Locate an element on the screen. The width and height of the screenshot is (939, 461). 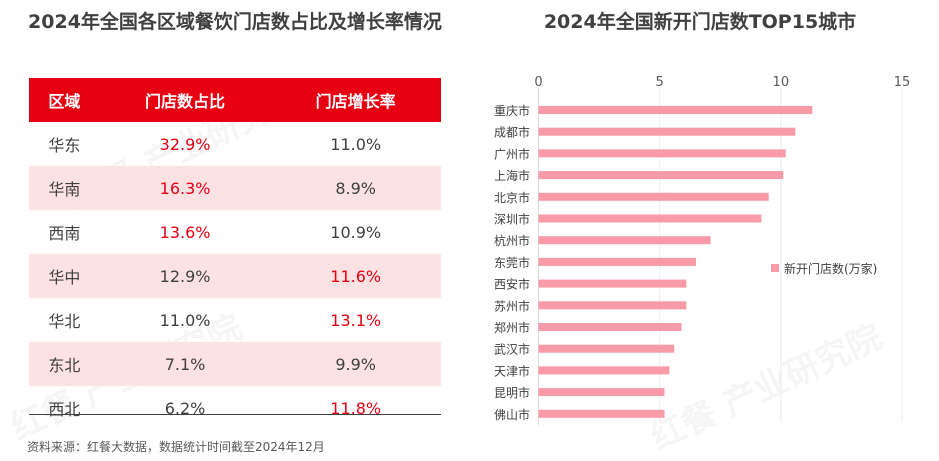
growth-cell: 10.9% is located at coordinates (356, 232).